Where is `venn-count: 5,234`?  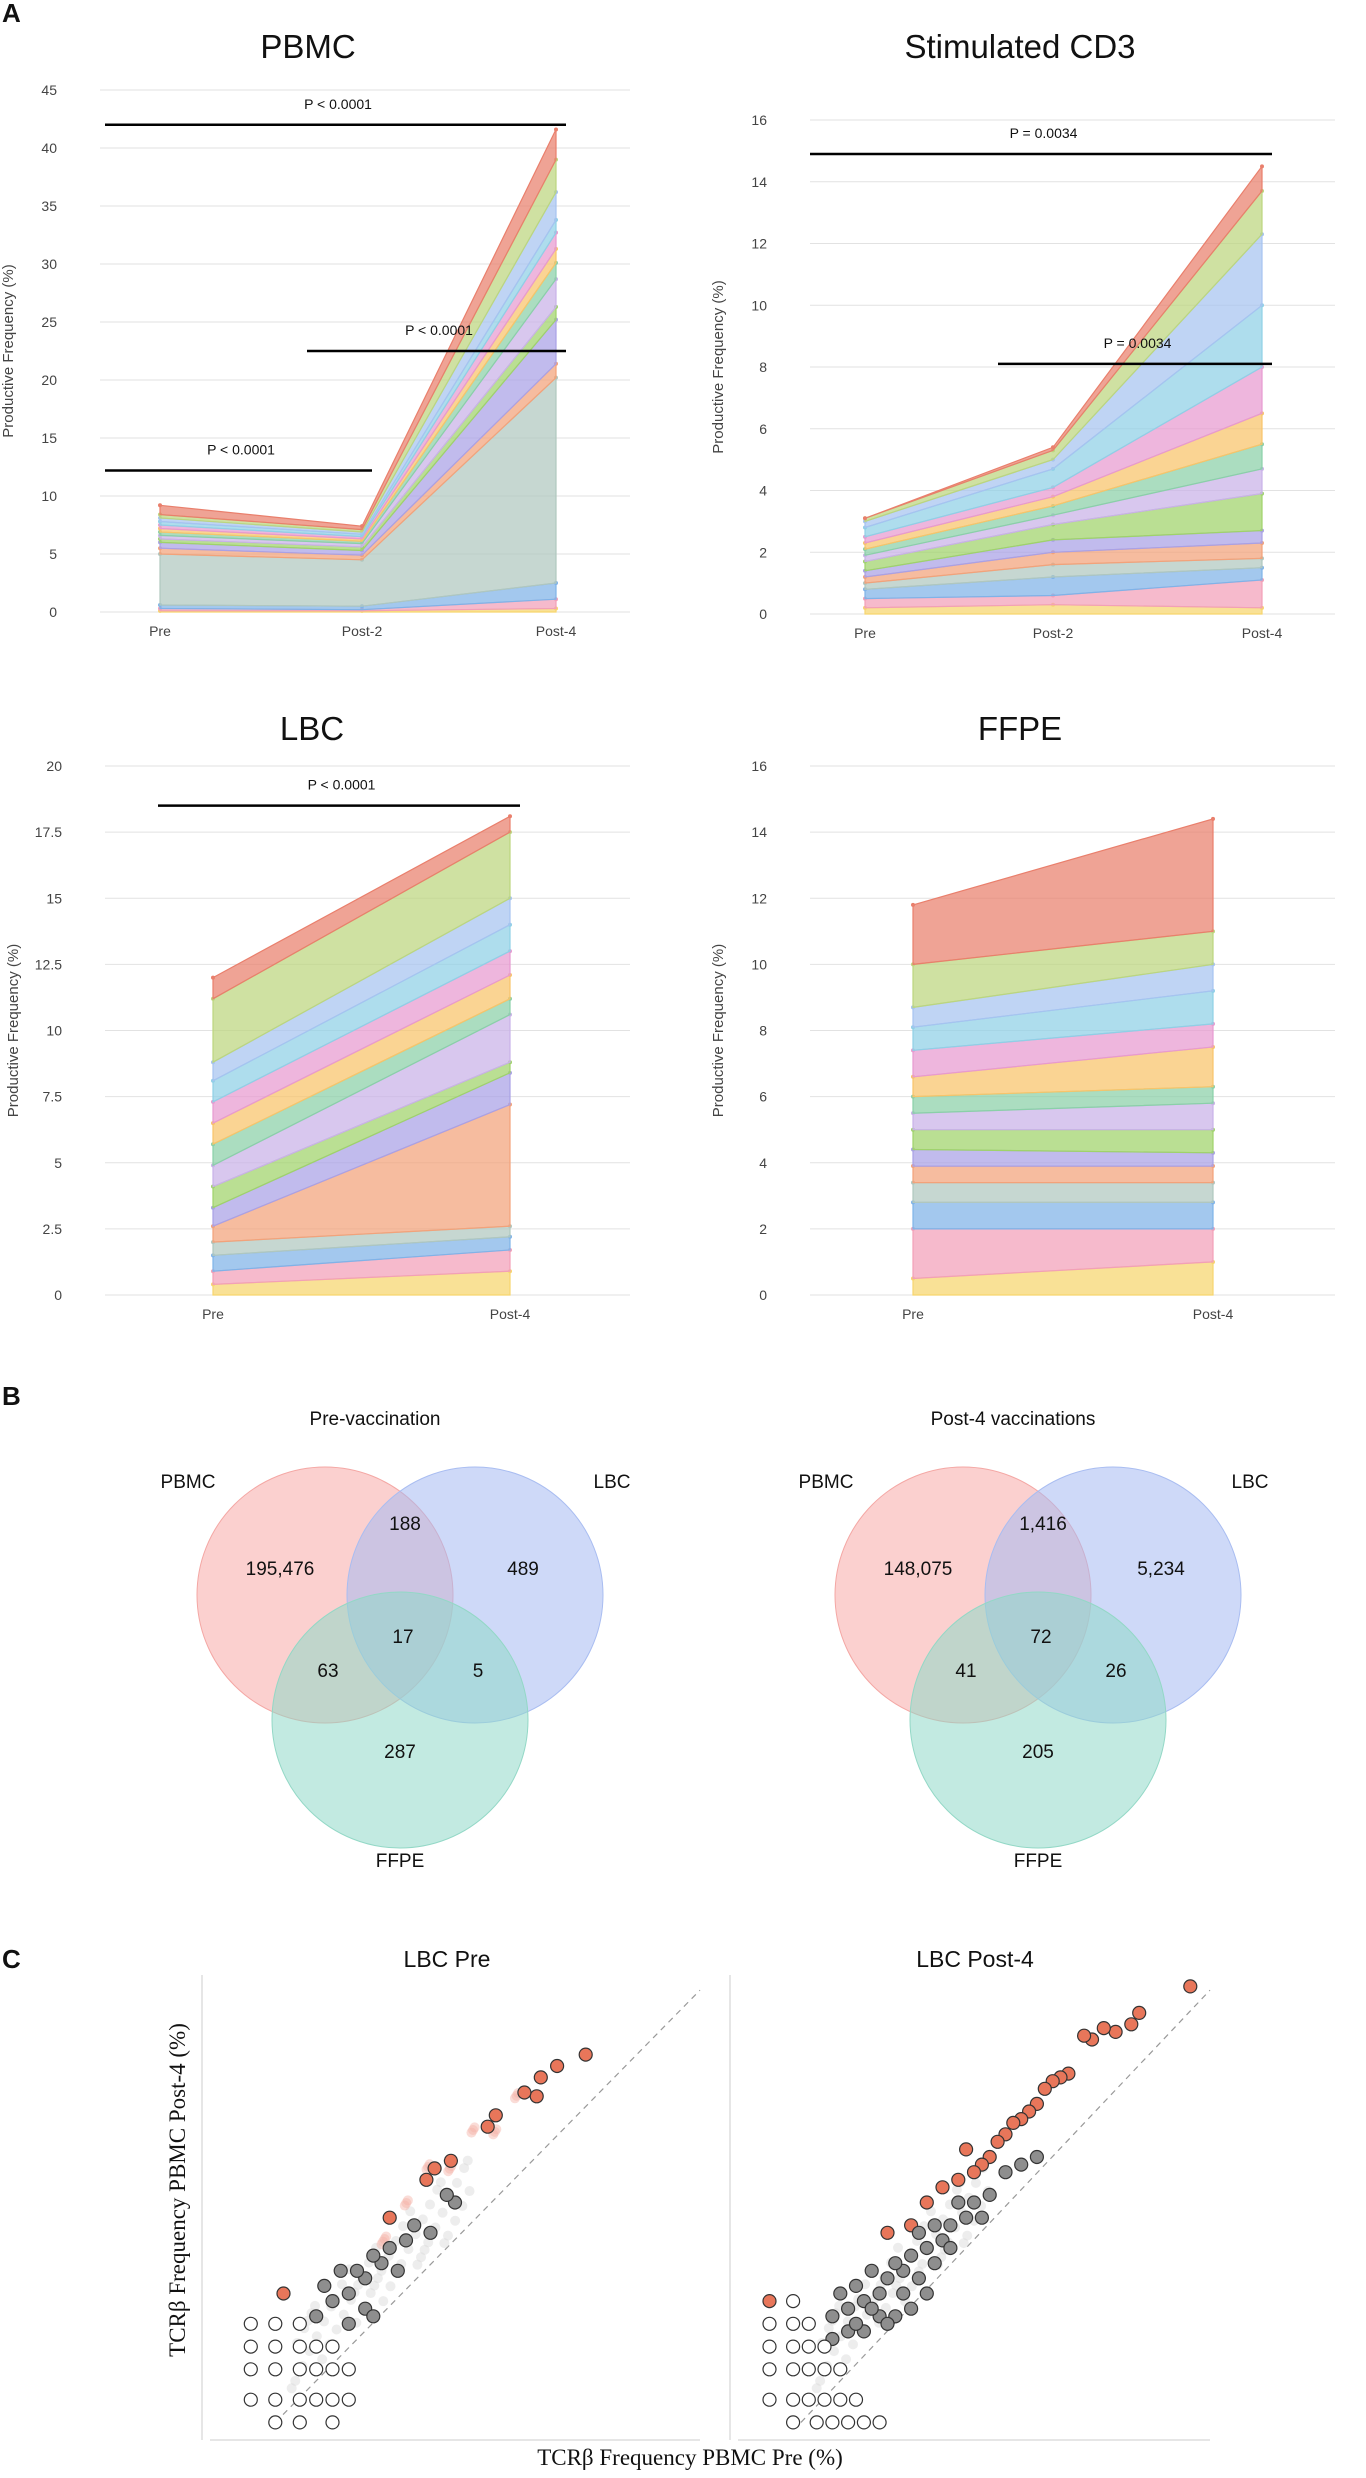
venn-count: 5,234 is located at coordinates (1161, 1569).